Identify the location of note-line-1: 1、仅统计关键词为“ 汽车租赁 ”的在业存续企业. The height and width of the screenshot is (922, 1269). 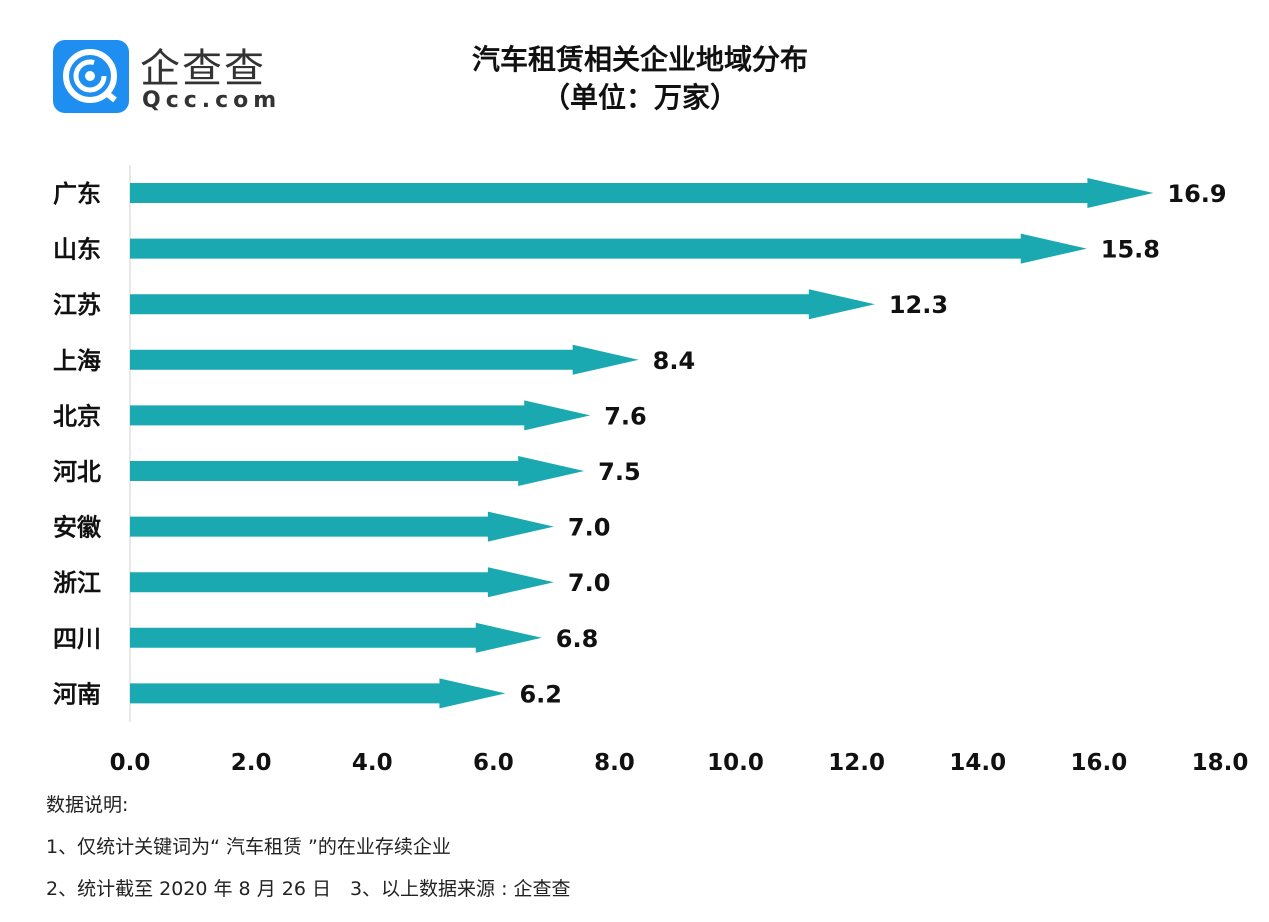
(248, 847).